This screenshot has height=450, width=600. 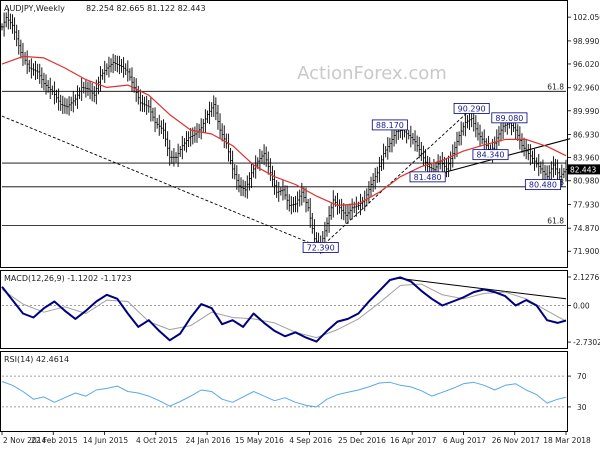 I want to click on macd-series, so click(x=284, y=309).